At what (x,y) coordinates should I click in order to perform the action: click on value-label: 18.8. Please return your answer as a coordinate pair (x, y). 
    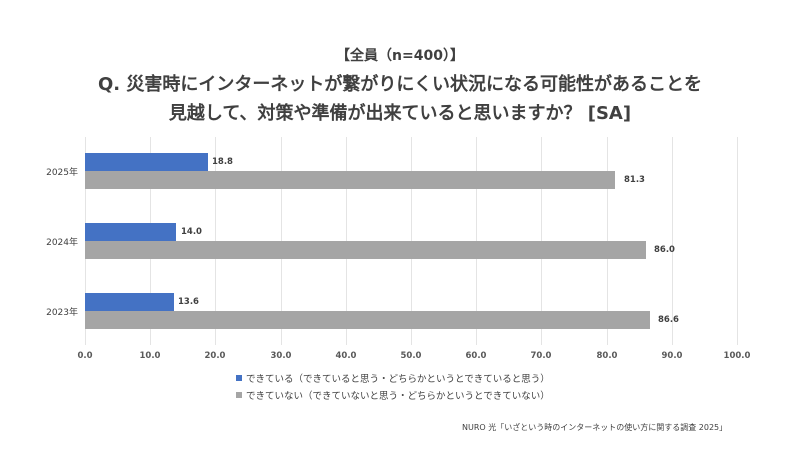
    Looking at the image, I should click on (222, 162).